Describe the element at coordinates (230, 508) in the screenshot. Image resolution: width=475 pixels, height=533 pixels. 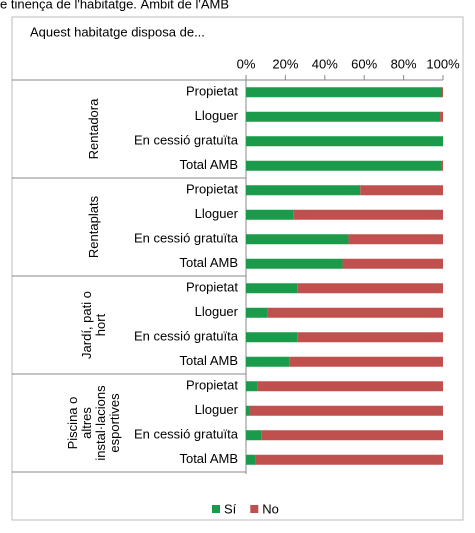
I see `legend-label: Sí` at that location.